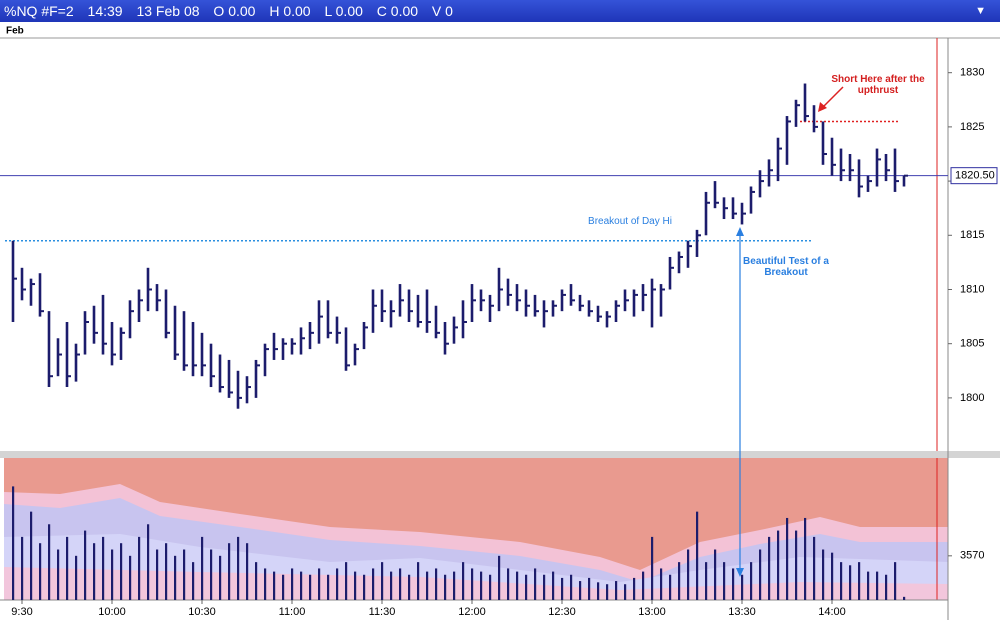 The image size is (1000, 620). What do you see at coordinates (500, 454) in the screenshot?
I see `separator` at bounding box center [500, 454].